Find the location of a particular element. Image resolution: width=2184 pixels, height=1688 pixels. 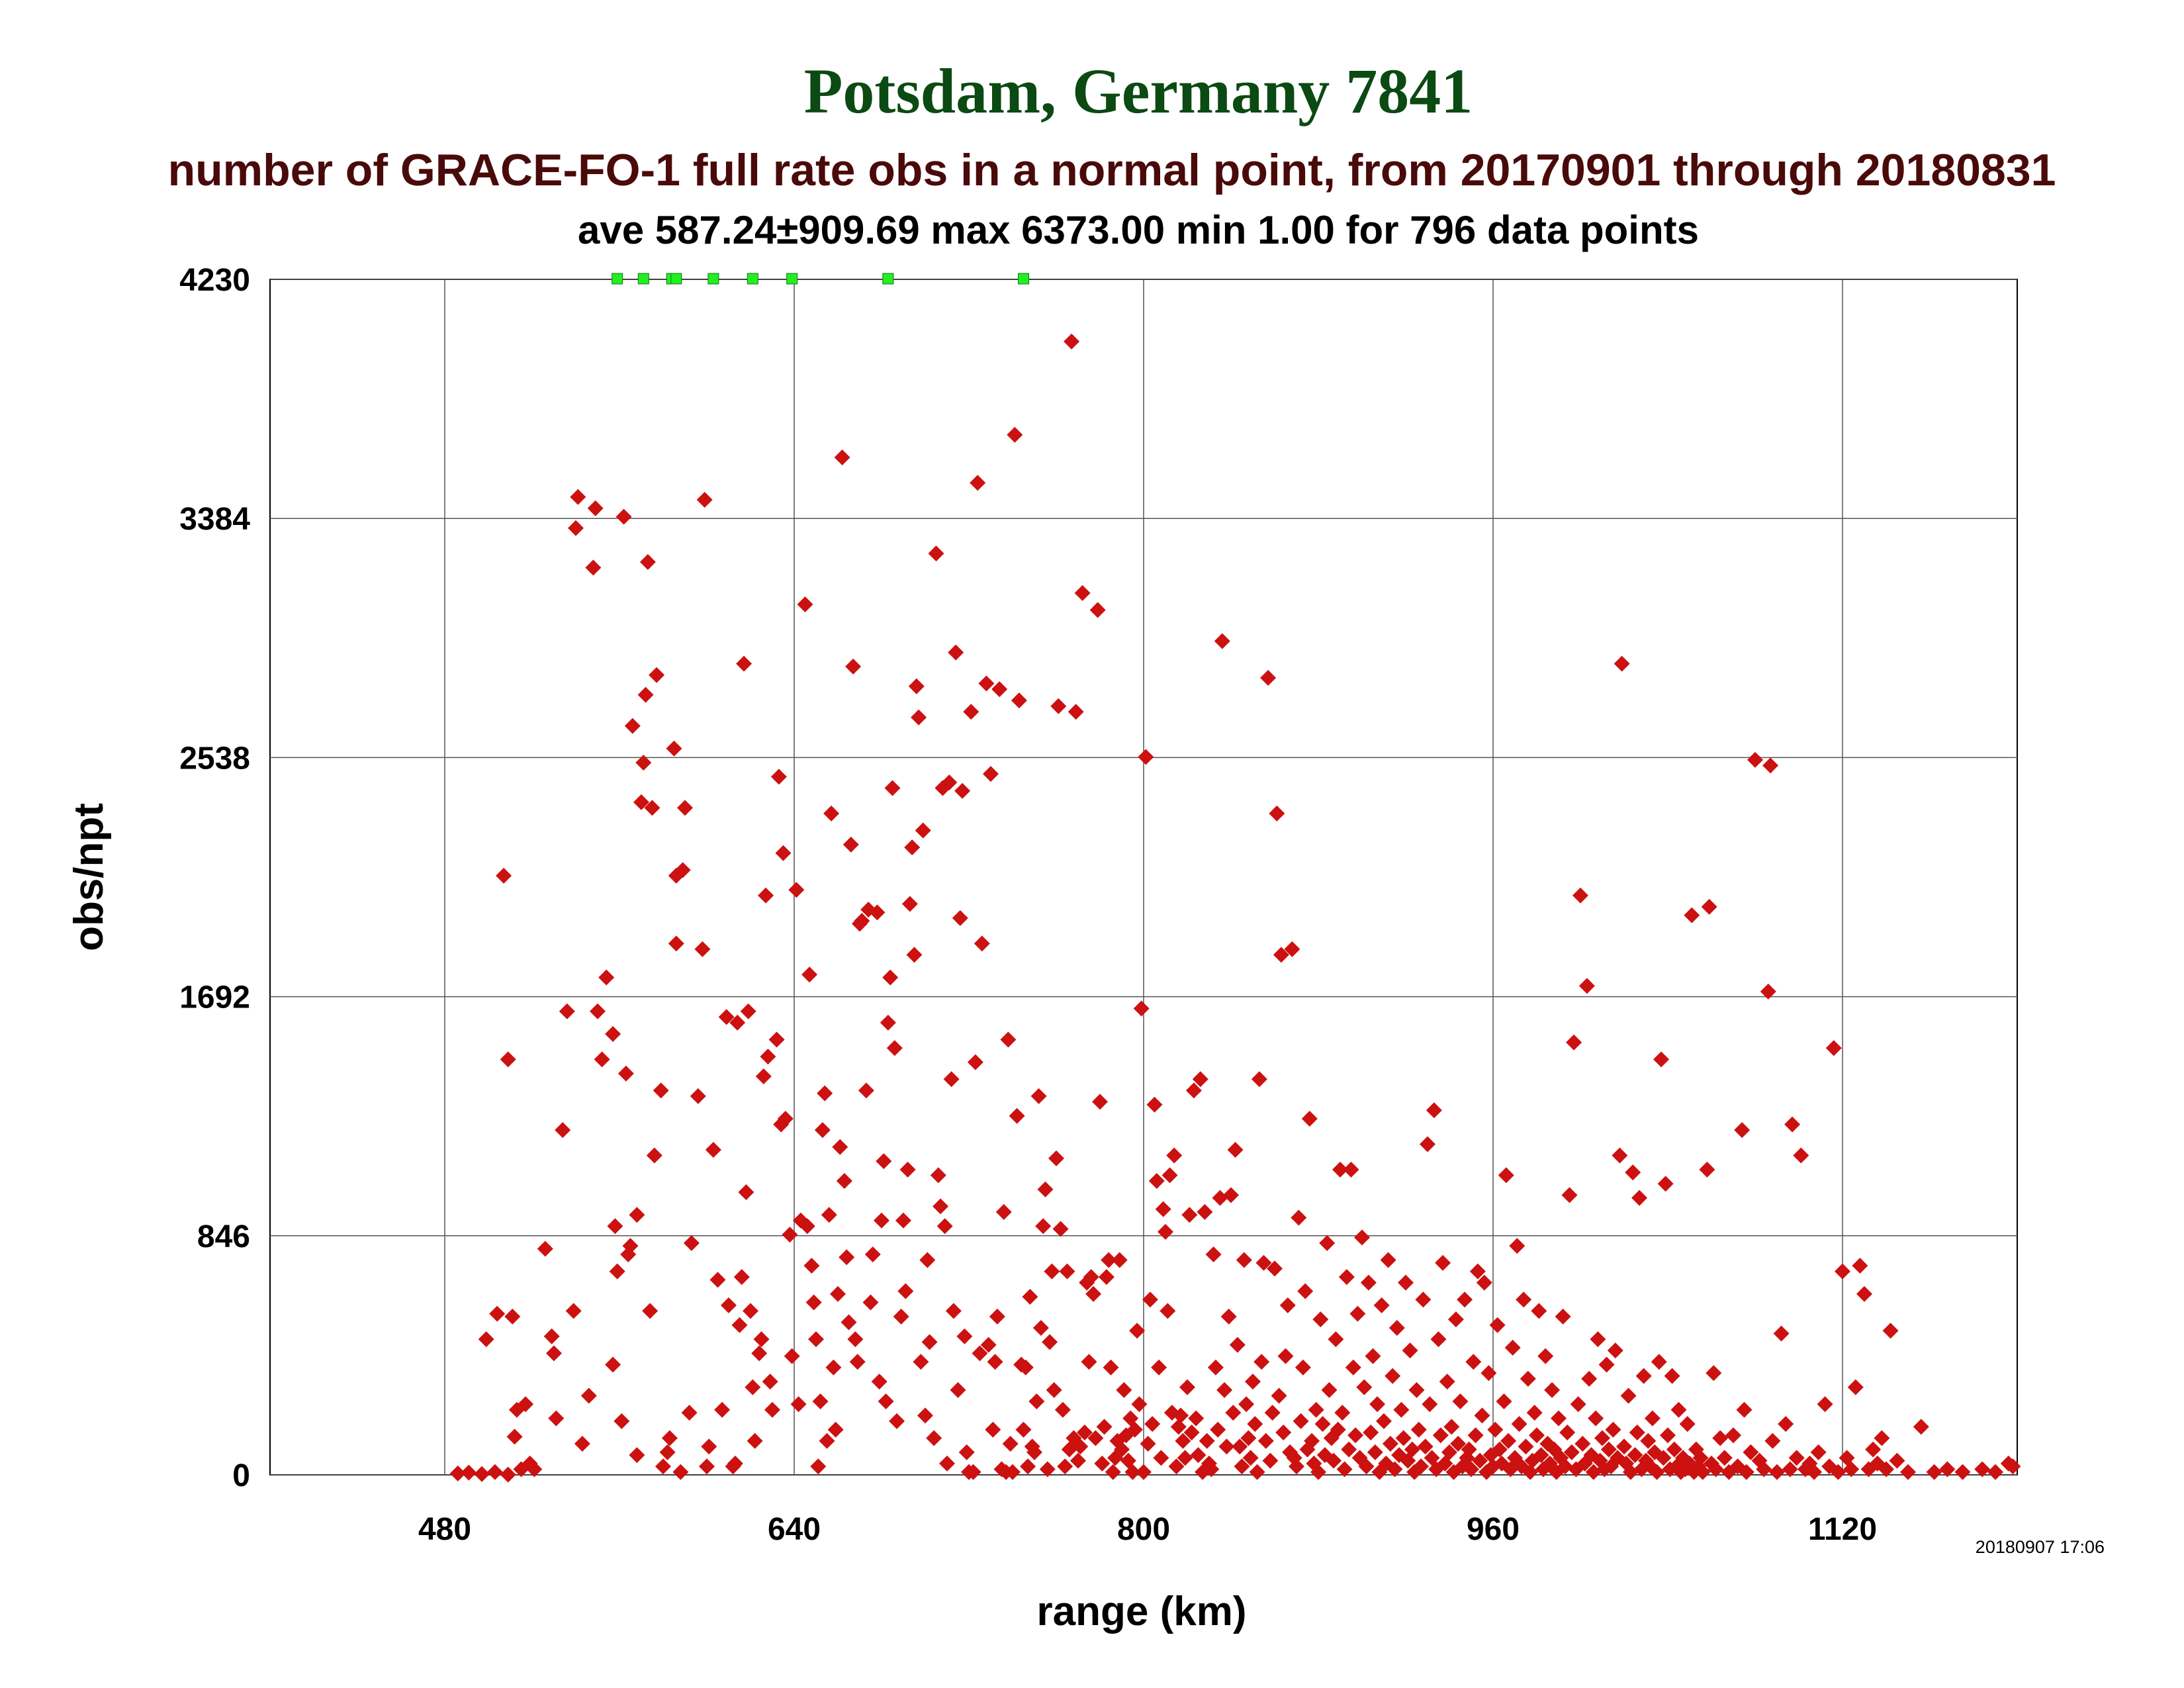

chart-title: Potsdam, Germany 7841 is located at coordinates (1138, 91).